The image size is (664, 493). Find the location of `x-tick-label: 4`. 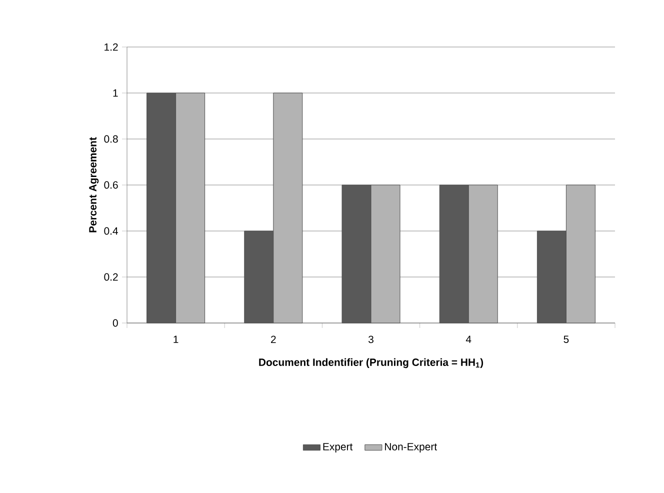

x-tick-label: 4 is located at coordinates (469, 339).